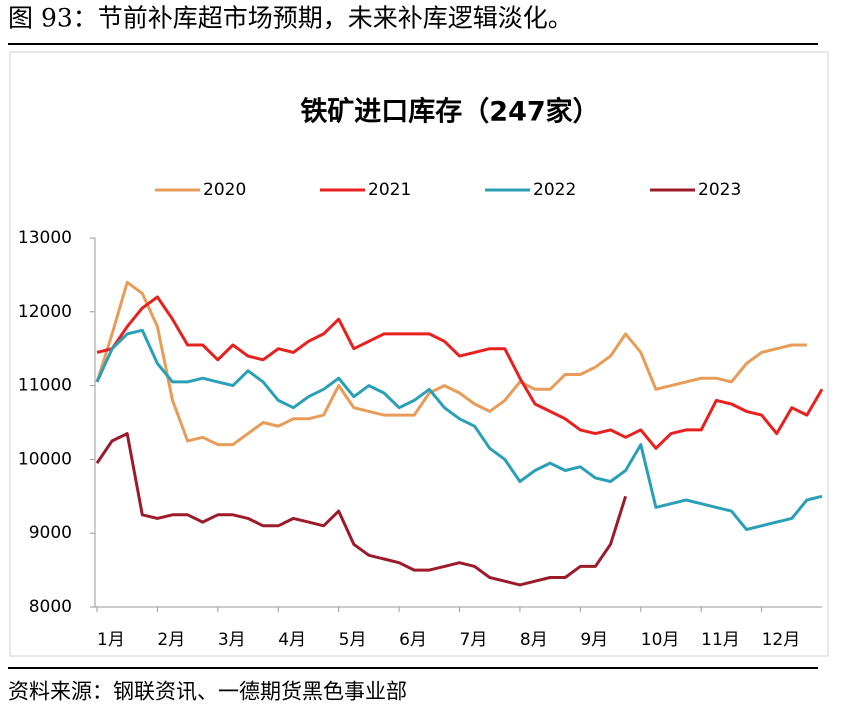 This screenshot has width=844, height=714. Describe the element at coordinates (224, 190) in the screenshot. I see `legend-label: 2020` at that location.